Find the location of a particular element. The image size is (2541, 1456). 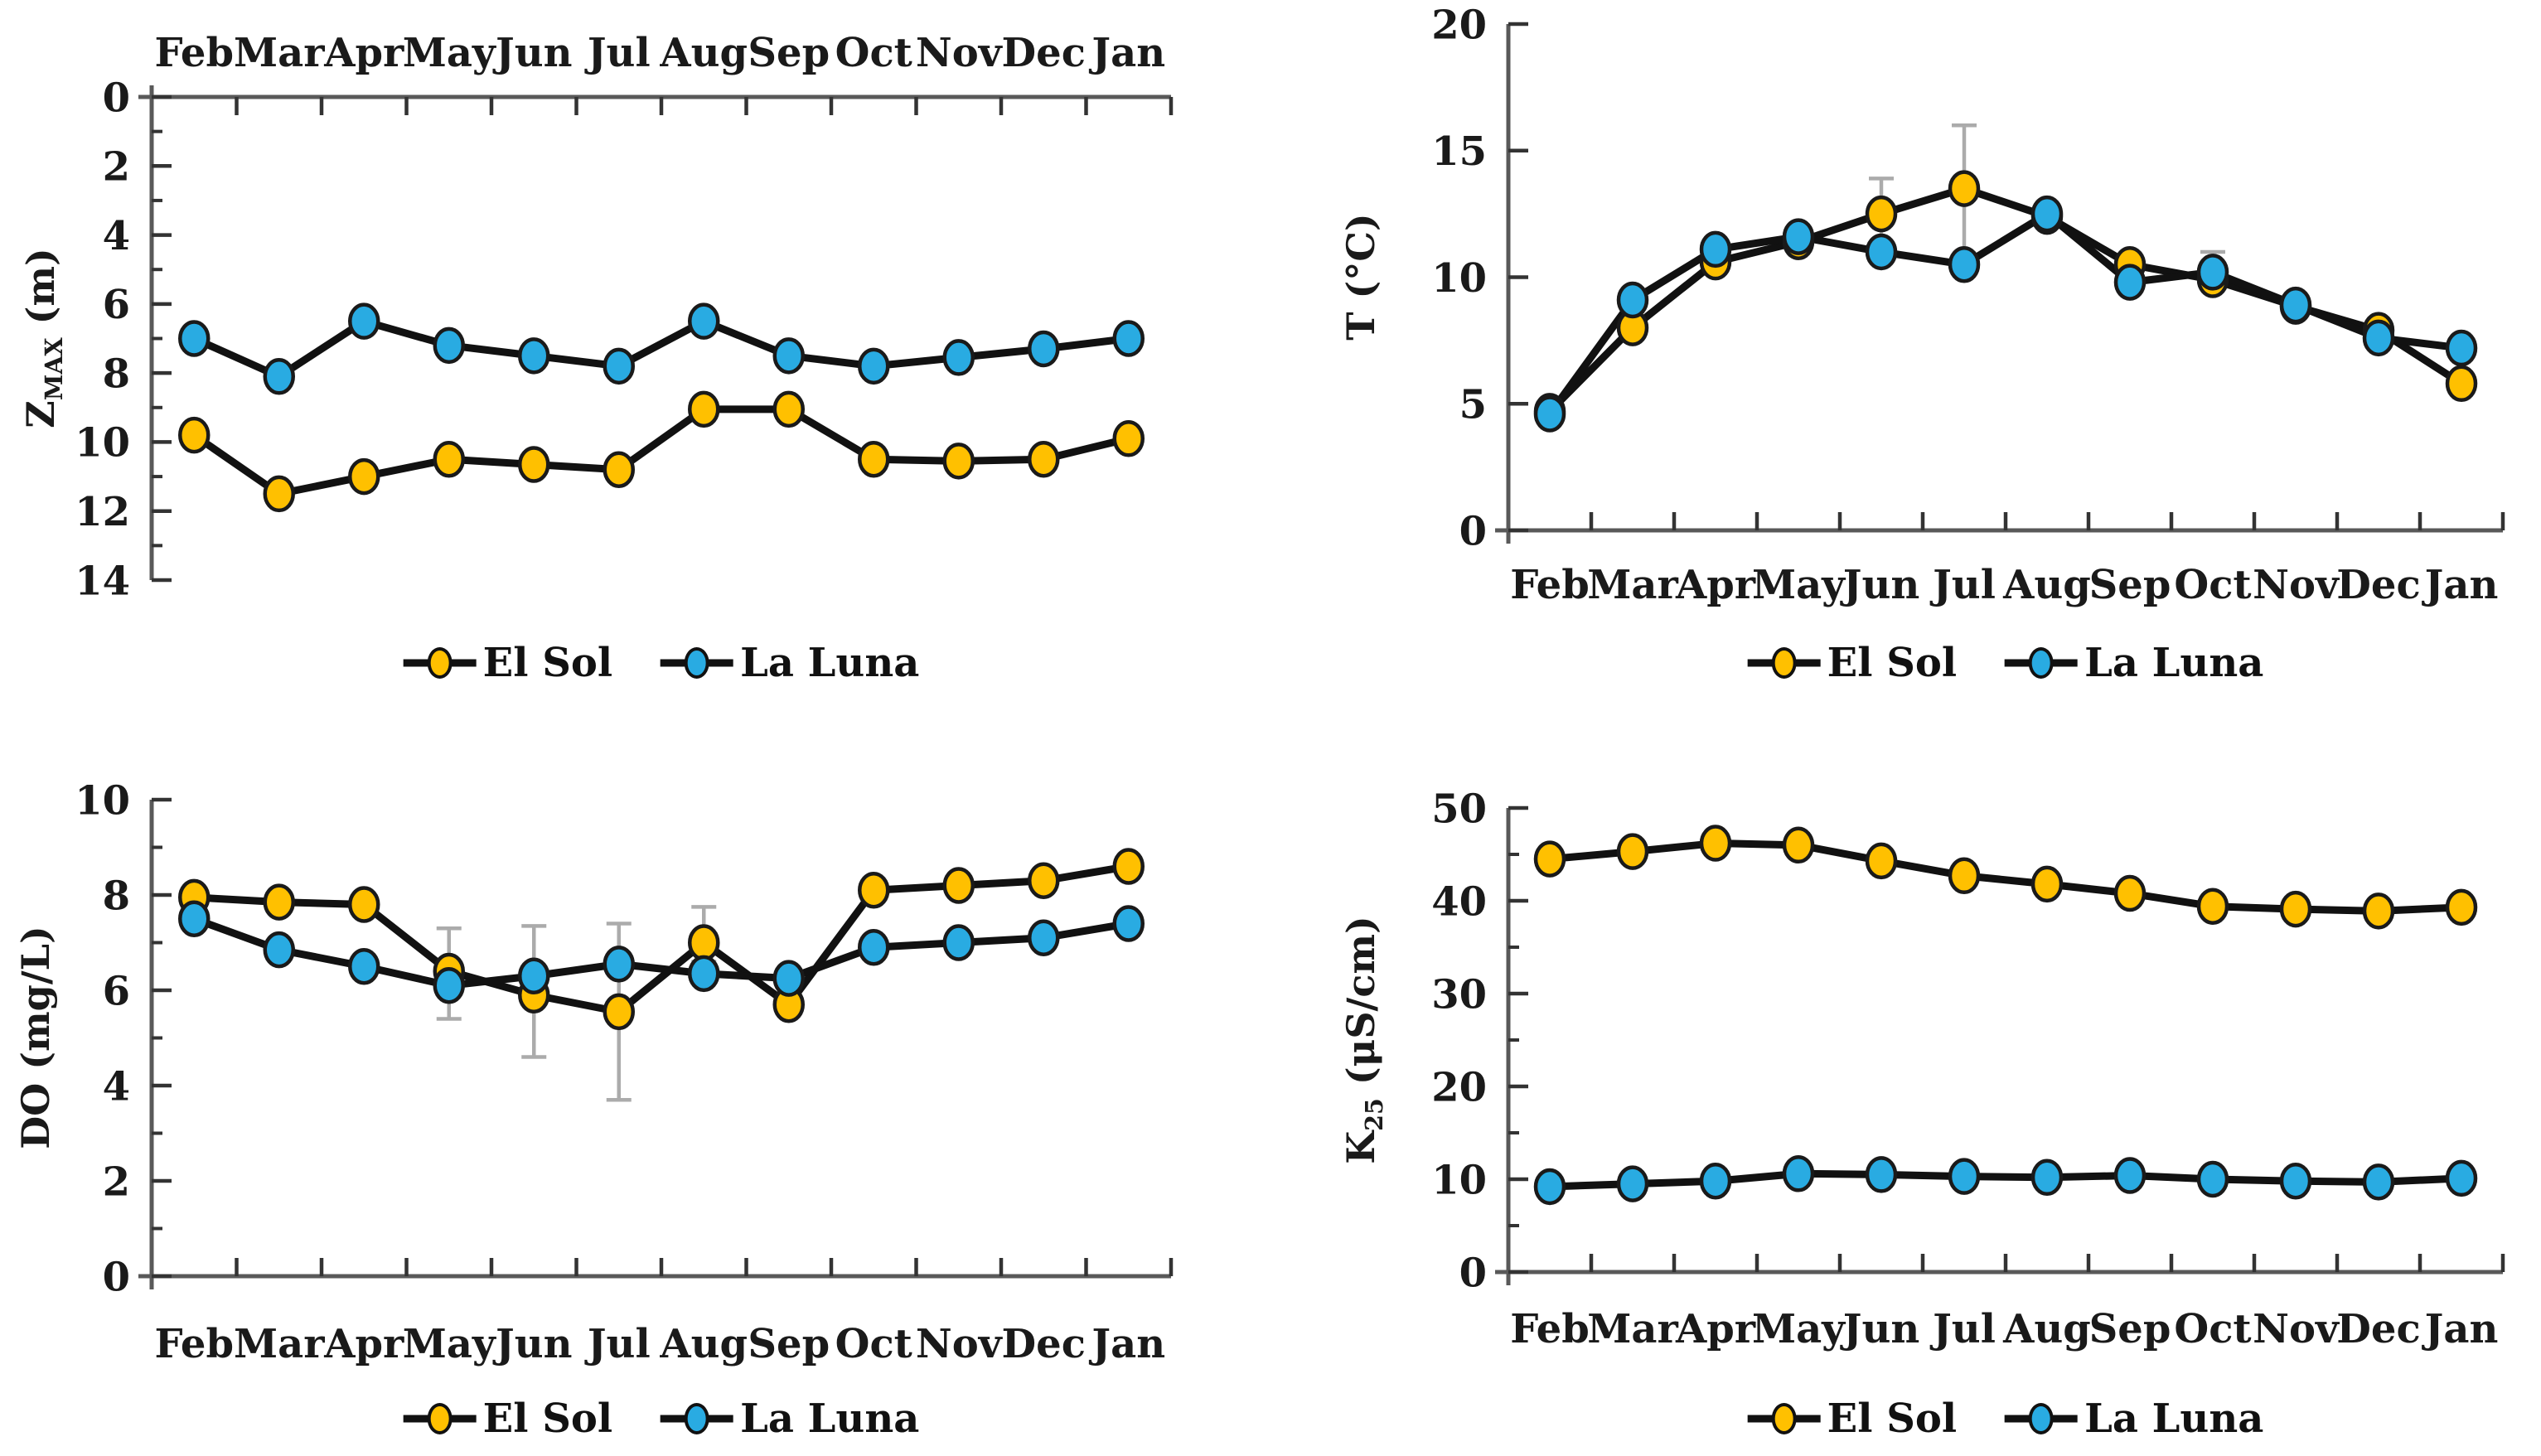

legend-do: El Sol La Luna is located at coordinates (661, 1419).